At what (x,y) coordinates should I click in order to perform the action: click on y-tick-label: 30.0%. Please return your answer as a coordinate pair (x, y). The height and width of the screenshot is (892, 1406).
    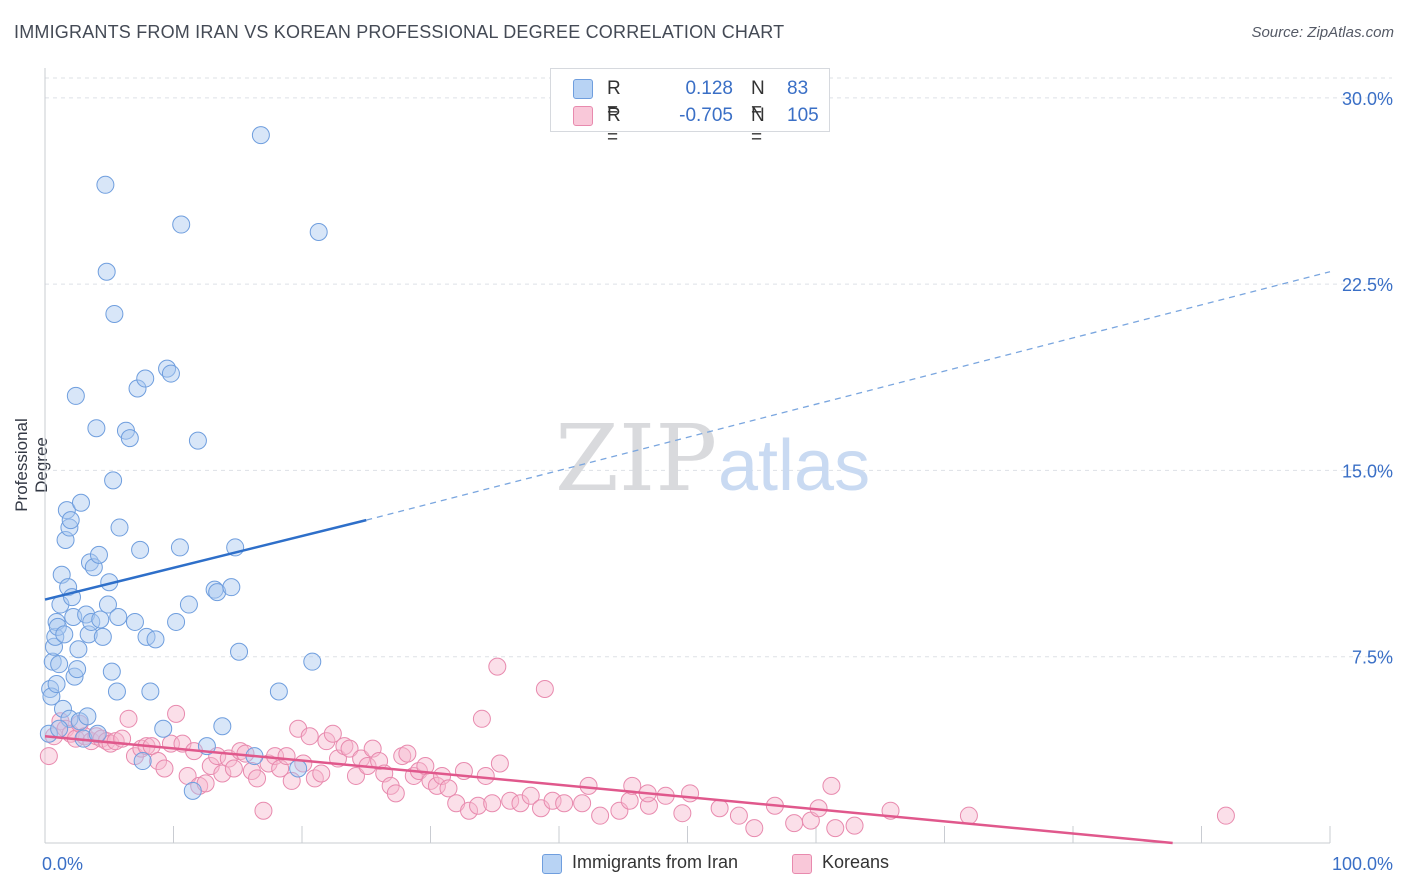
    Looking at the image, I should click on (1367, 99).